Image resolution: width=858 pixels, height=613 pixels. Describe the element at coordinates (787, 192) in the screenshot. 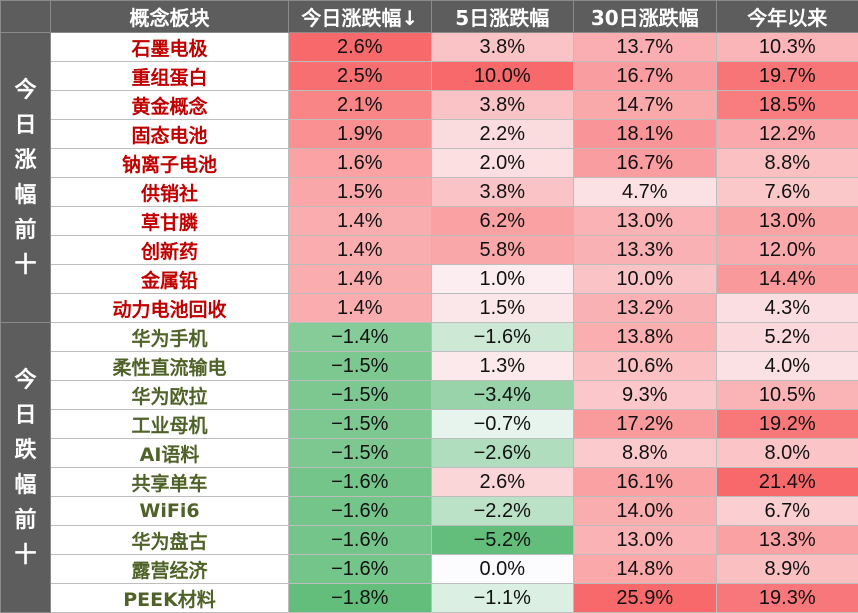

I see `ytd-change-cell: 7.6%` at that location.